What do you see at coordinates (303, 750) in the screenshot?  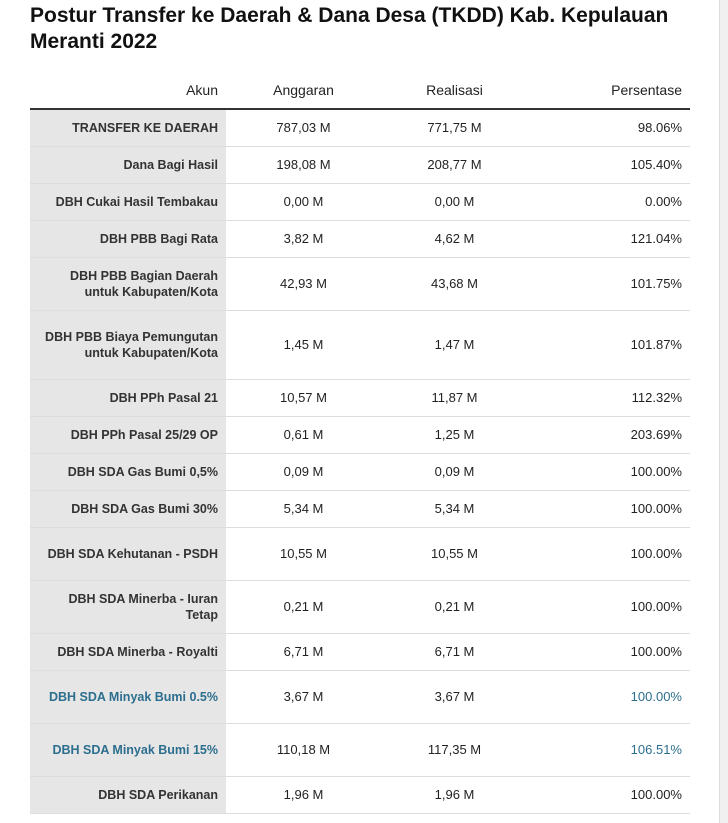 I see `anggaran-cell: 110,18 M` at bounding box center [303, 750].